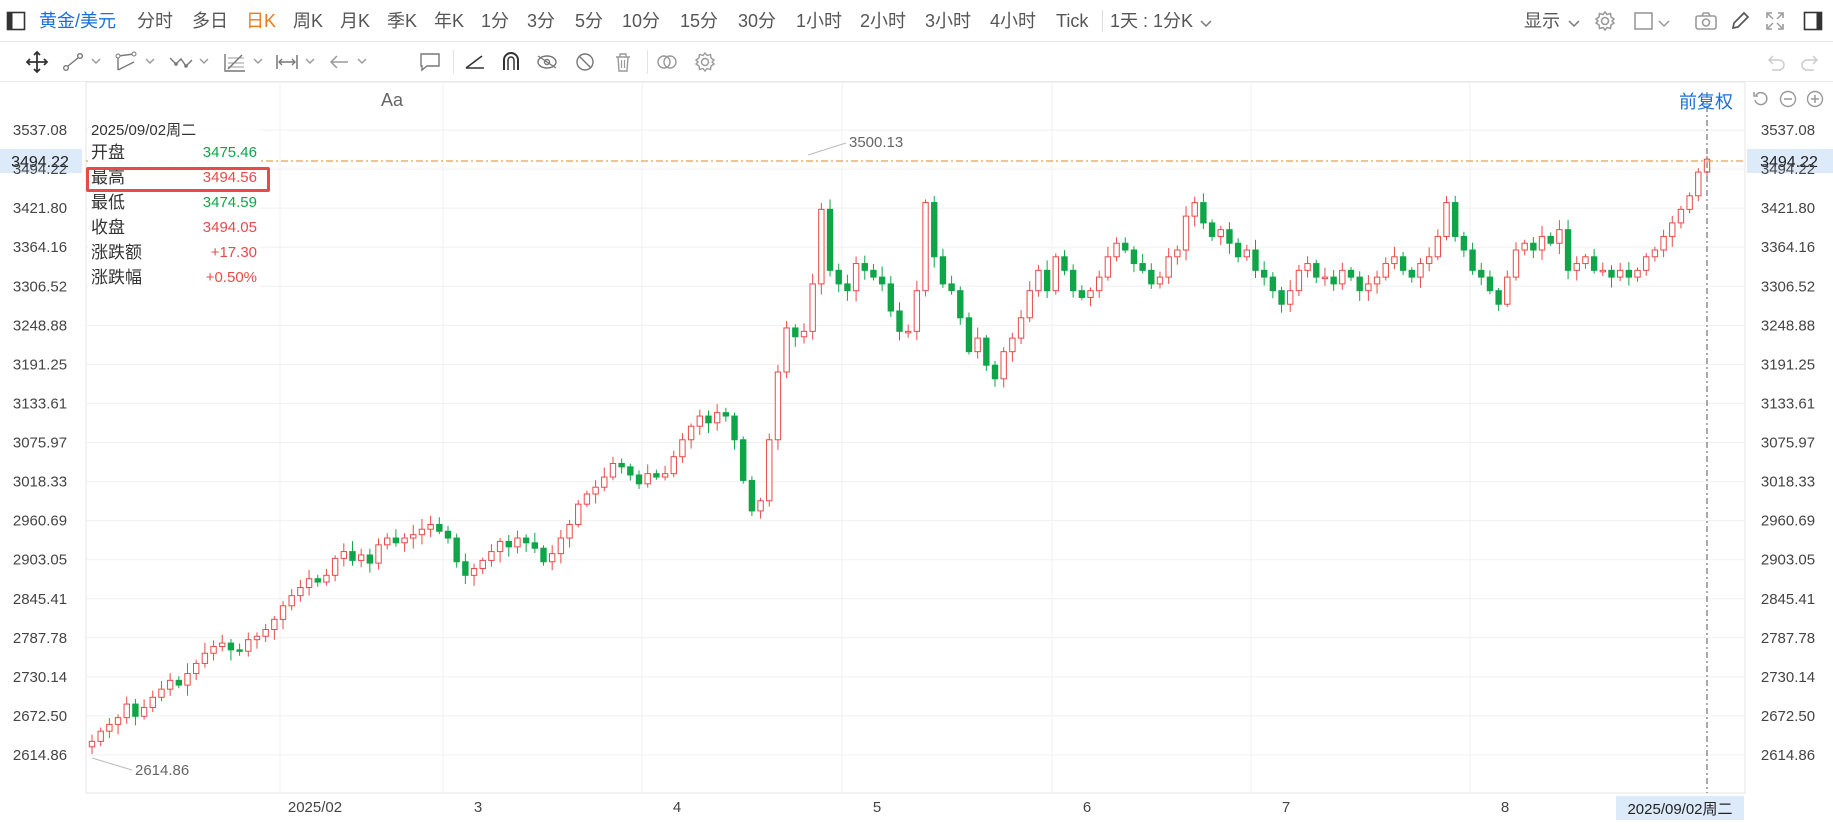 The image size is (1833, 834). Describe the element at coordinates (287, 62) in the screenshot. I see `measure-icon` at that location.